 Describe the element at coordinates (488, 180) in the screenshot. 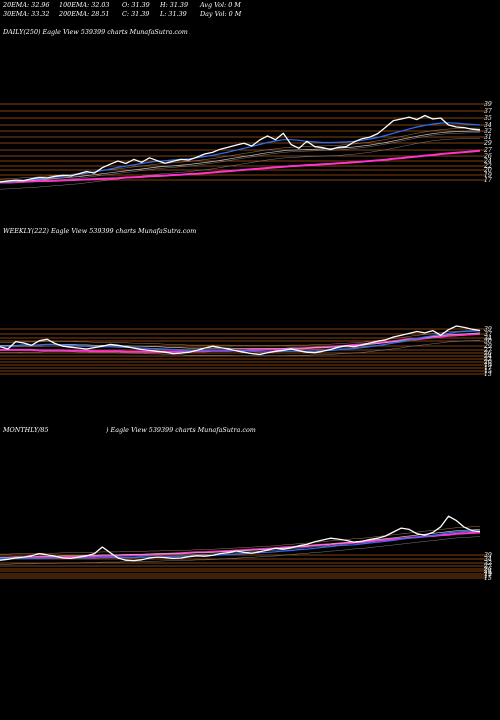

I see `daily-tick-label: 17` at that location.